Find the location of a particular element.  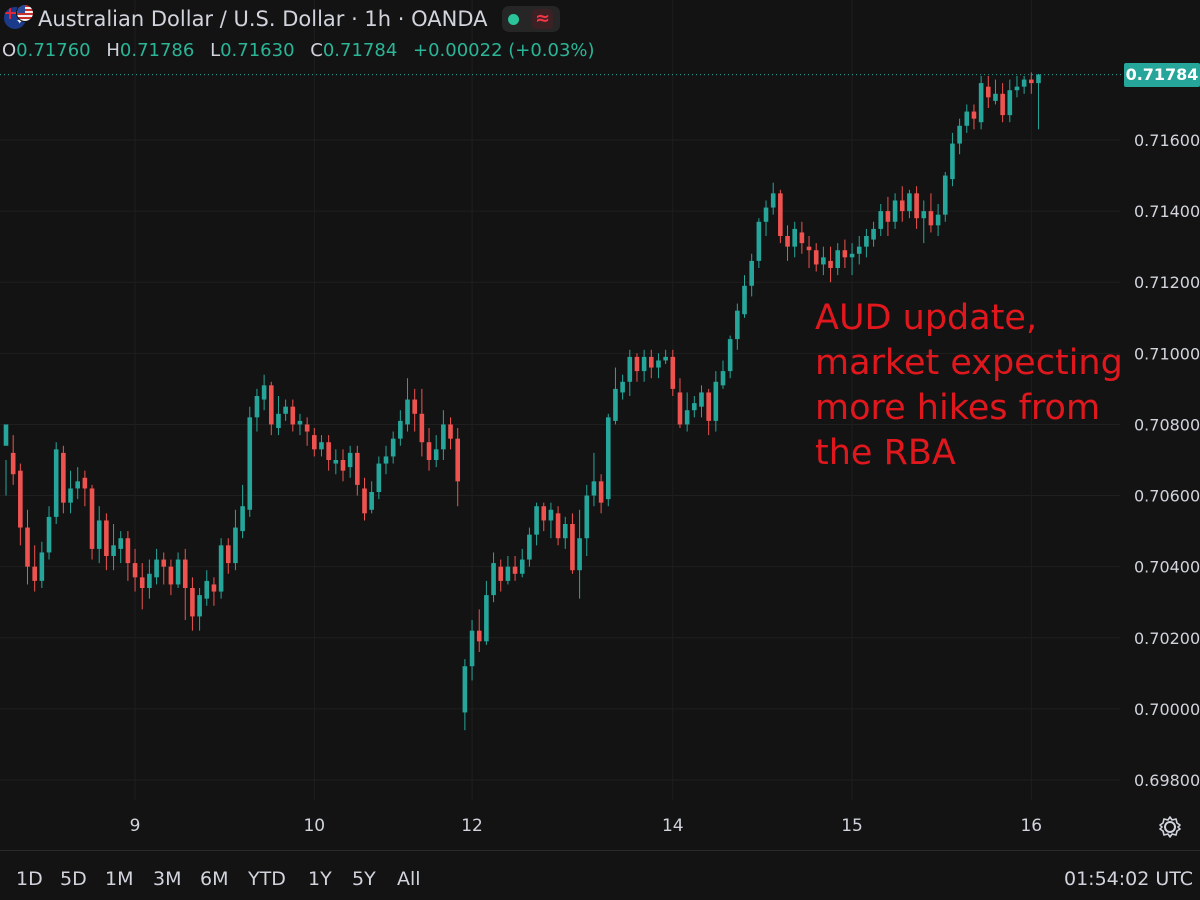

x-tick-label: 14 is located at coordinates (673, 826).